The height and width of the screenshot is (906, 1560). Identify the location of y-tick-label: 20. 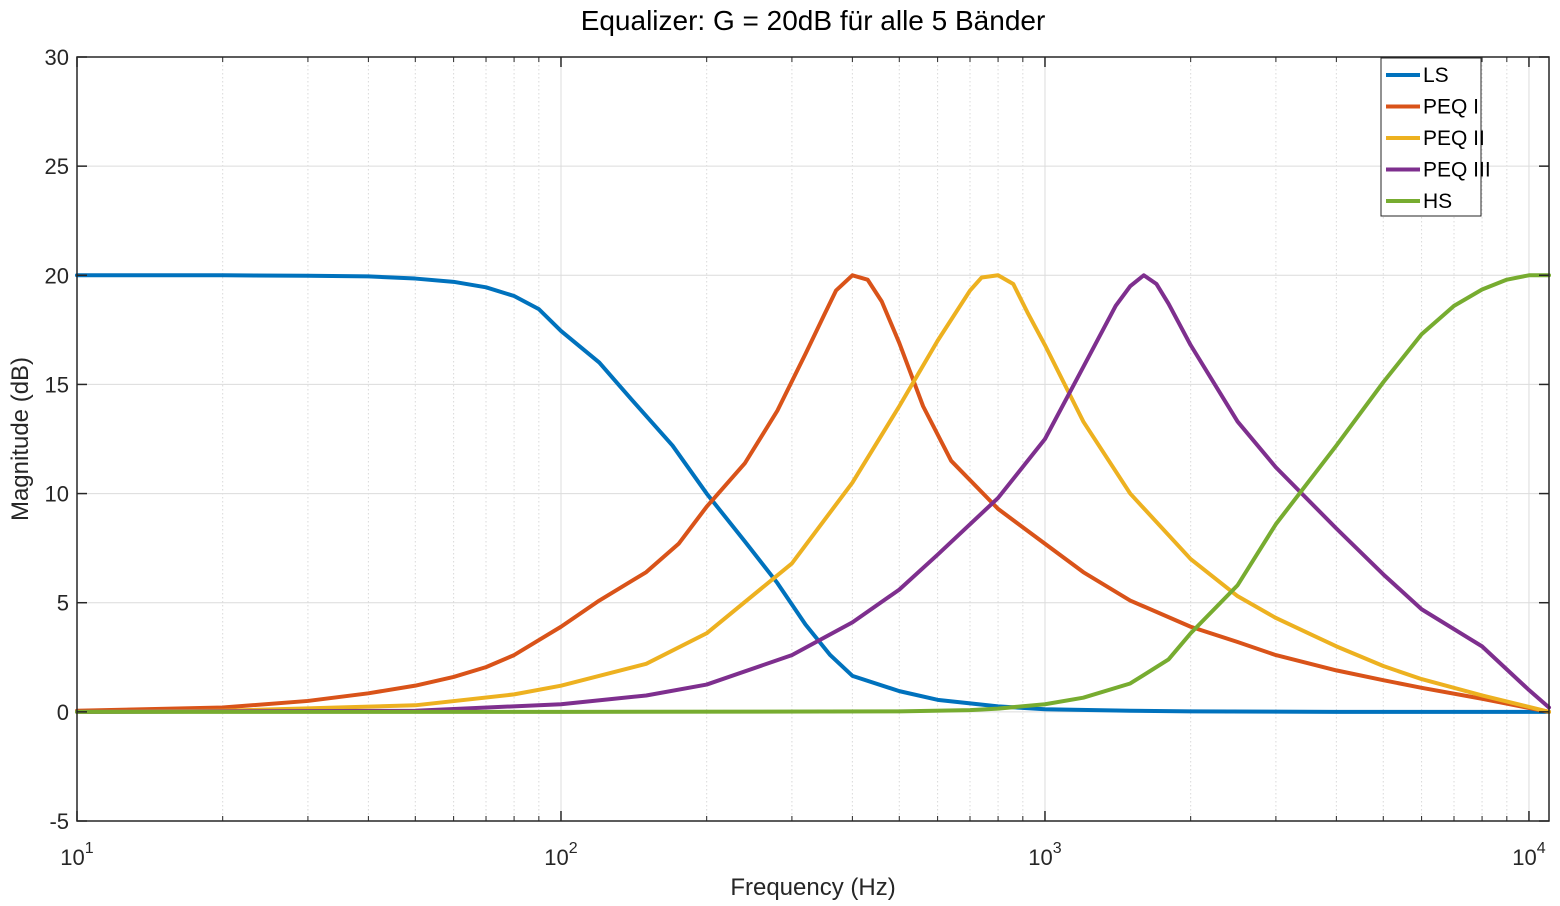
(57, 275).